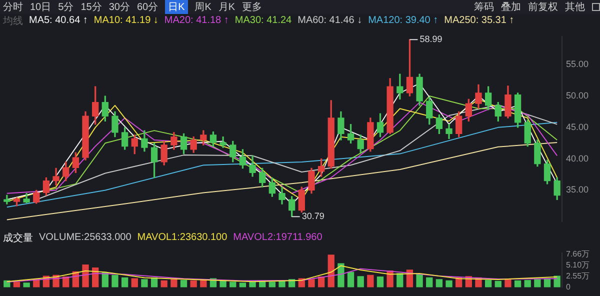 Image resolution: width=600 pixels, height=296 pixels. Describe the element at coordinates (147, 7) in the screenshot. I see `text: 60分` at that location.